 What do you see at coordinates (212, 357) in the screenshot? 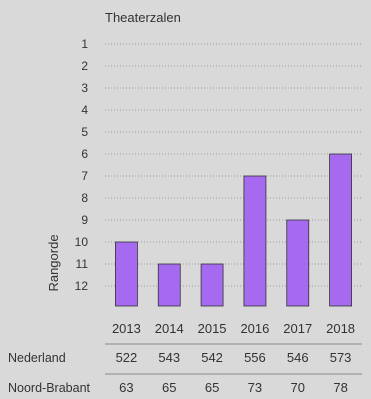
I see `table-cell: 542` at bounding box center [212, 357].